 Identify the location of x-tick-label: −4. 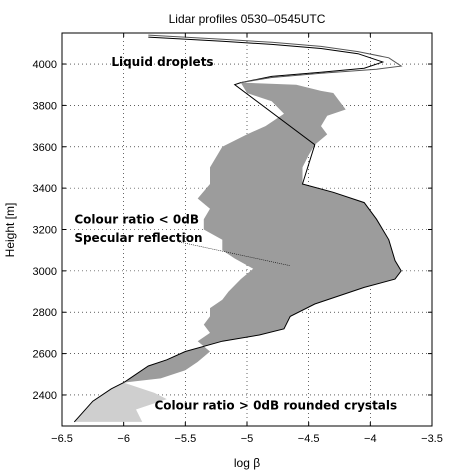
(370, 439).